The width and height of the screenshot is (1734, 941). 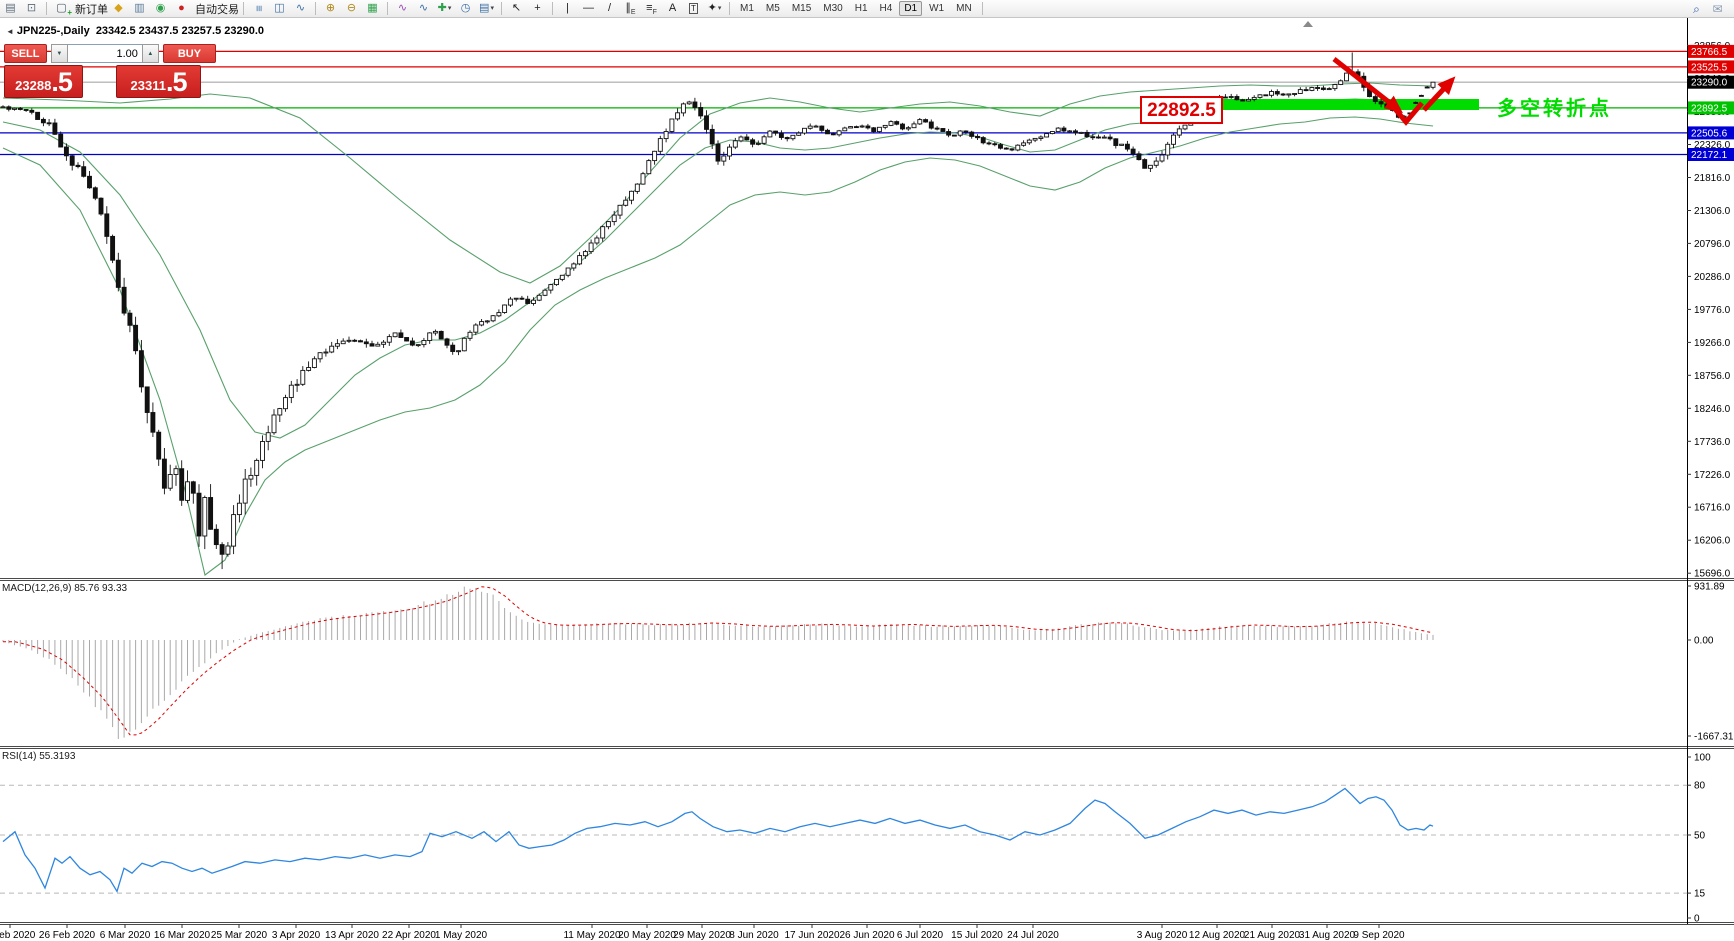 What do you see at coordinates (1699, 839) in the screenshot?
I see `rsi-scale: 100 80 50 15 0` at bounding box center [1699, 839].